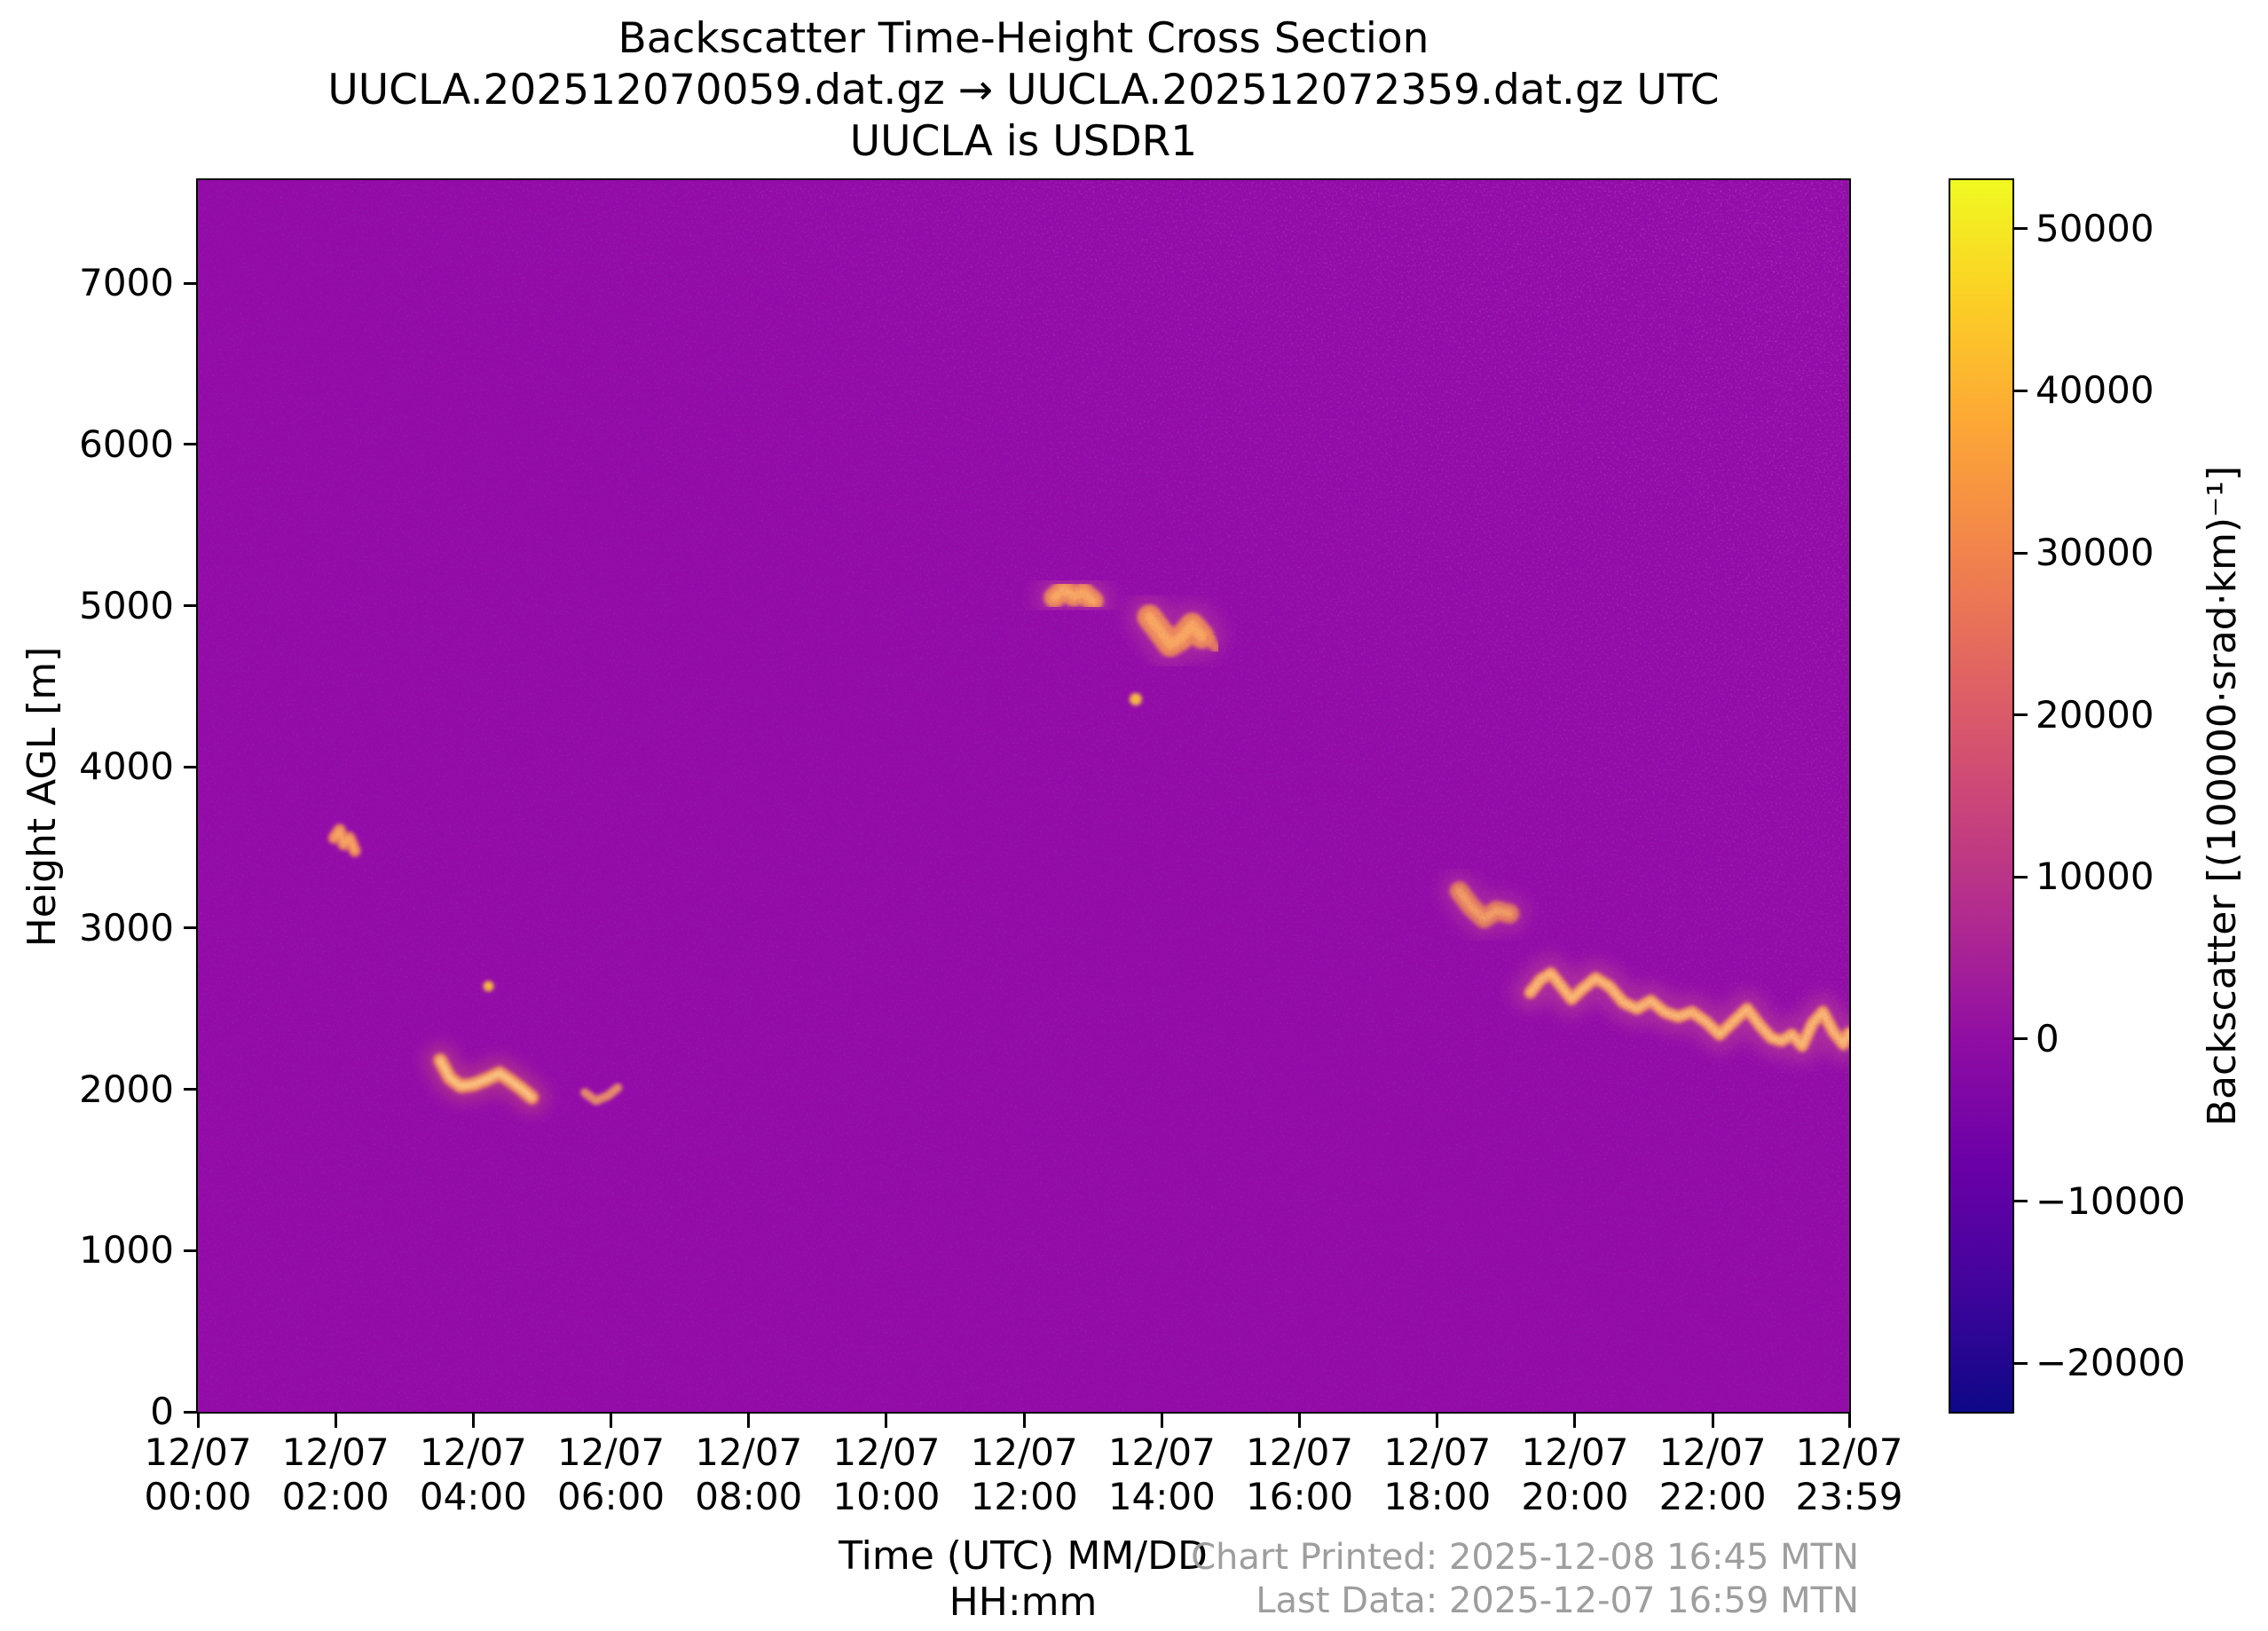  I want to click on x-tick-label: 12/07 10:00, so click(886, 1474).